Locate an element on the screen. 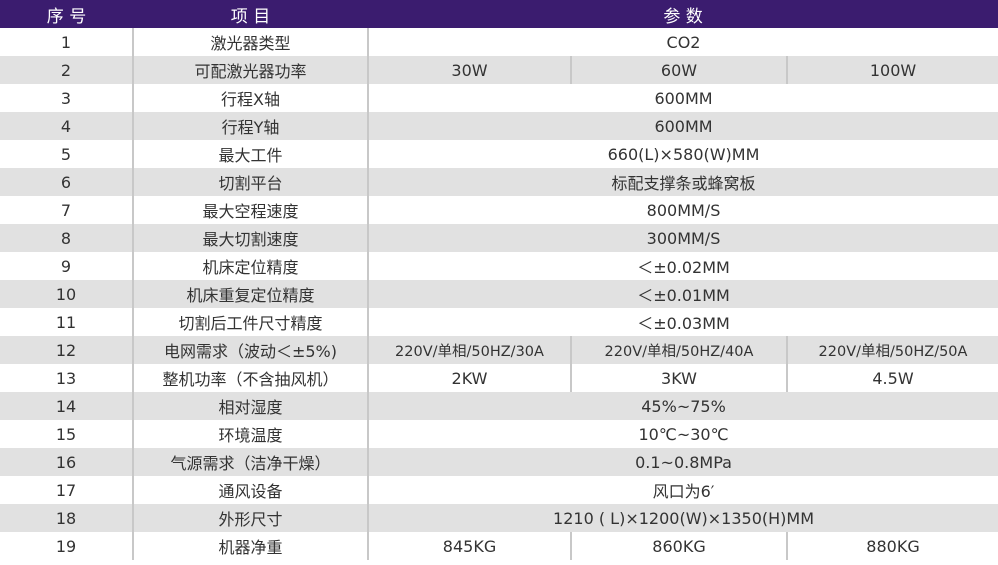 Image resolution: width=998 pixels, height=565 pixels. row-item: 可配激光器功率 is located at coordinates (250, 70).